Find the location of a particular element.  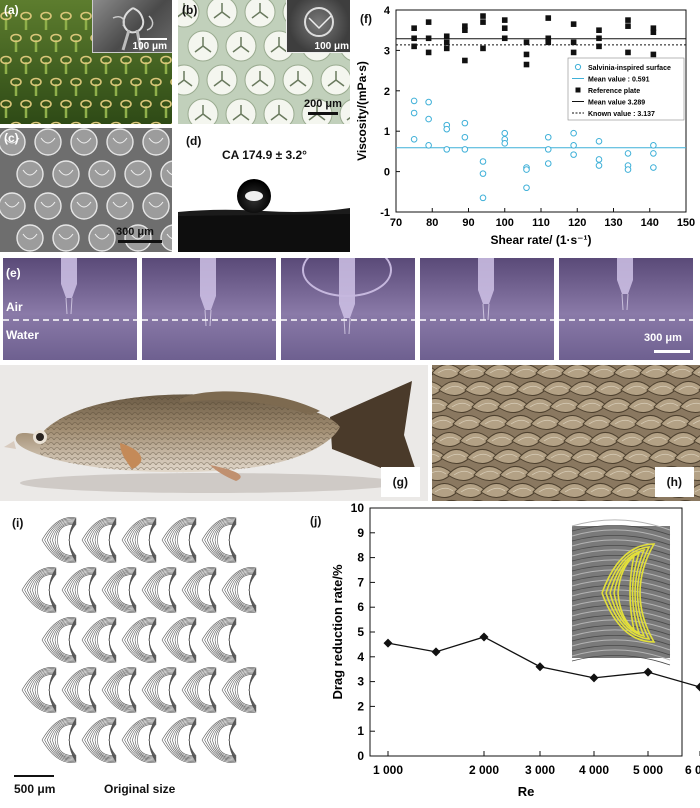

panel-g-fish-photo: (g) is located at coordinates (214, 433).